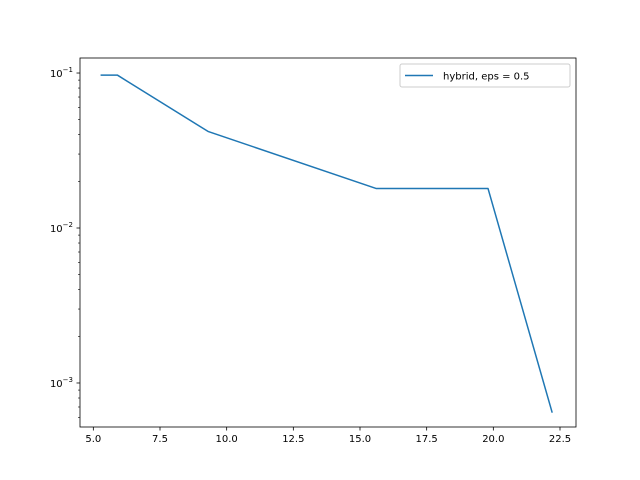  I want to click on legend-label: hybrid, eps = 0.5, so click(486, 77).